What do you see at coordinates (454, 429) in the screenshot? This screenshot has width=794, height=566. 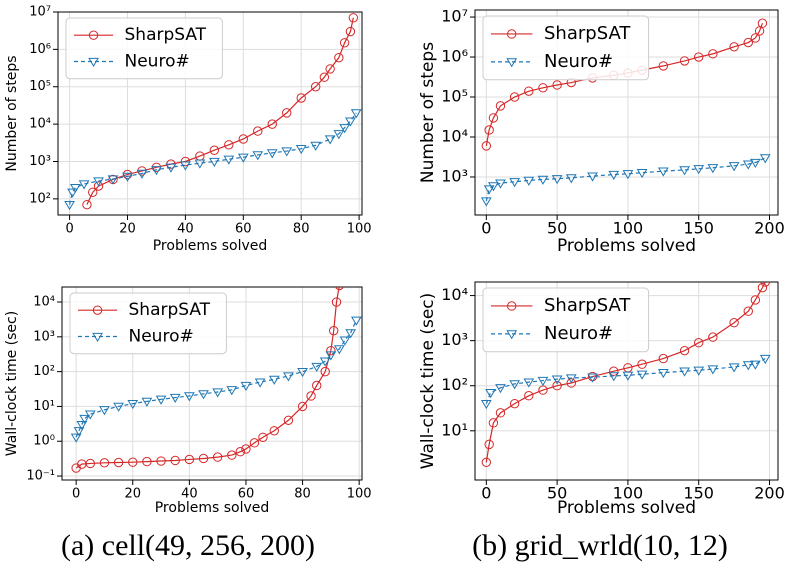 I see `y-tick-label: 10¹` at bounding box center [454, 429].